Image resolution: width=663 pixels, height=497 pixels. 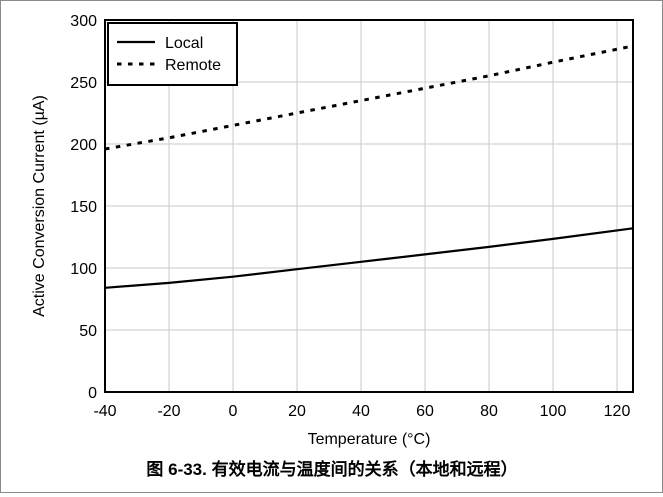 I want to click on x-tick-label: 120, so click(x=617, y=411).